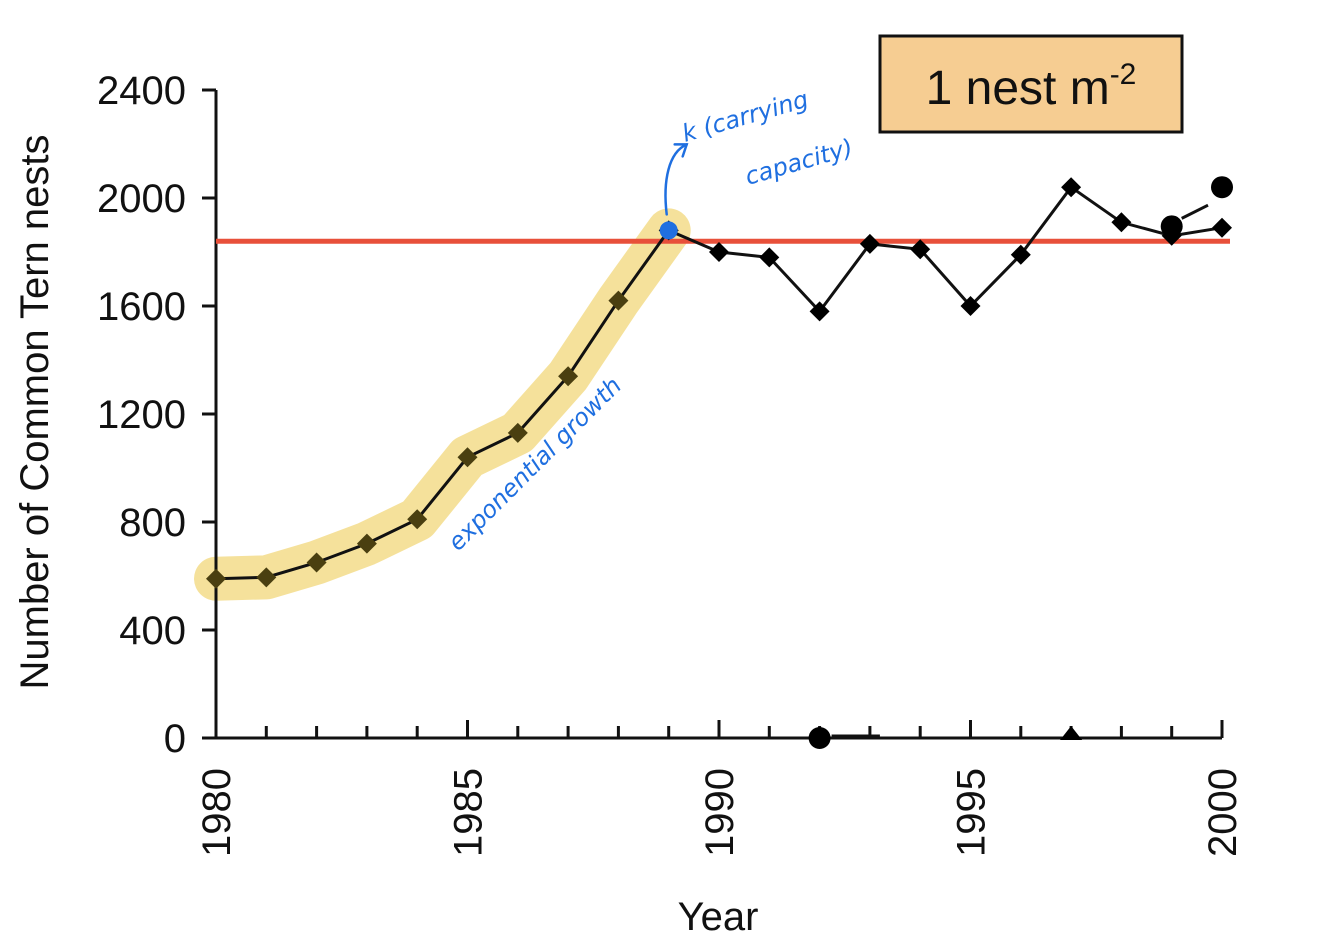 This screenshot has width=1323, height=941. Describe the element at coordinates (141, 91) in the screenshot. I see `y-tick-label: 2400` at that location.